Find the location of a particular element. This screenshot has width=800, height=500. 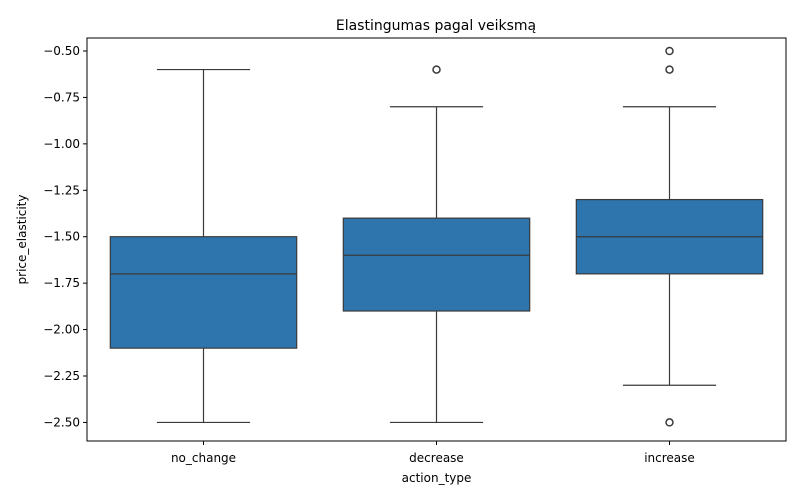

x-tick-label: no_change is located at coordinates (203, 458).